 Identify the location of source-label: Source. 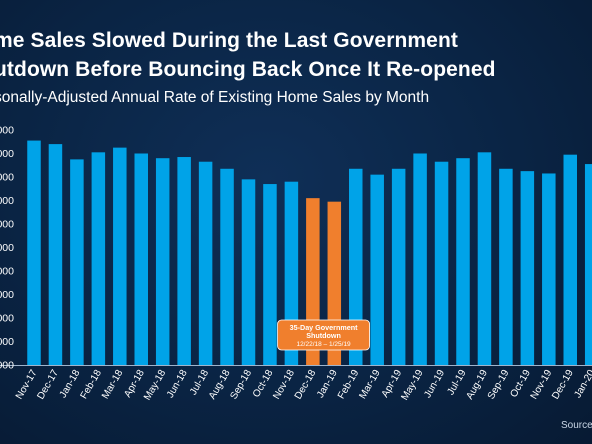
(576, 425).